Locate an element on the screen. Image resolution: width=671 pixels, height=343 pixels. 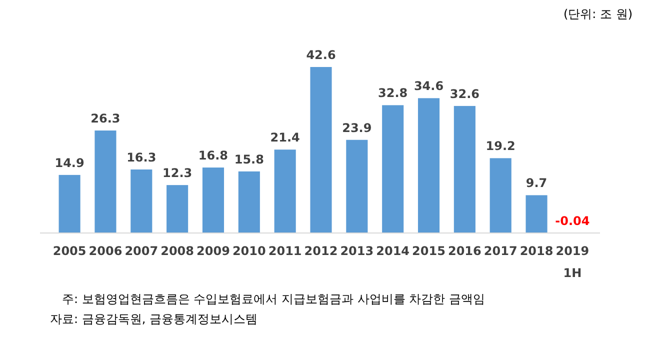
data-label: 21.4 is located at coordinates (285, 137).